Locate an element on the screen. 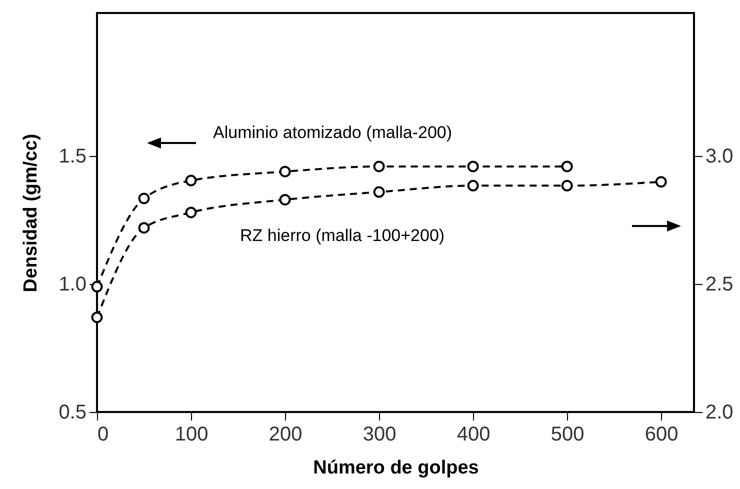  y-axis-title: Densidad (gm/cc) is located at coordinates (31, 213).